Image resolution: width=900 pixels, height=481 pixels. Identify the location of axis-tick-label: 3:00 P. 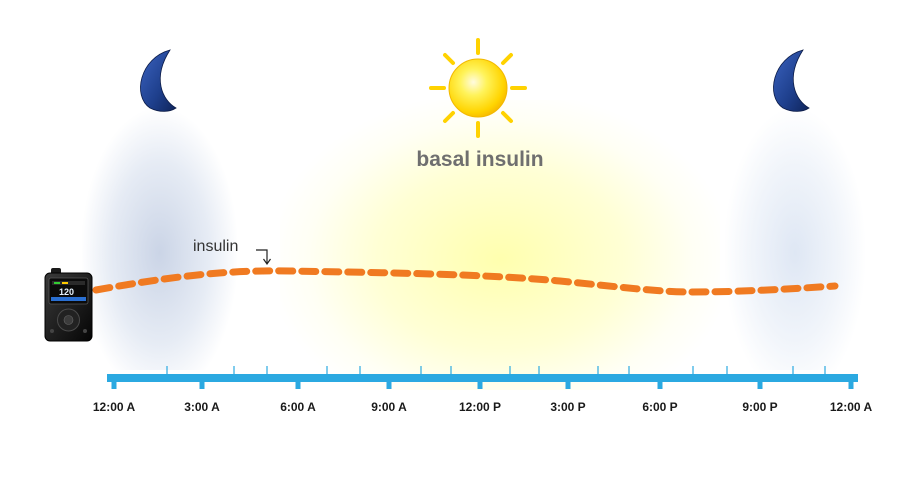
(567, 407).